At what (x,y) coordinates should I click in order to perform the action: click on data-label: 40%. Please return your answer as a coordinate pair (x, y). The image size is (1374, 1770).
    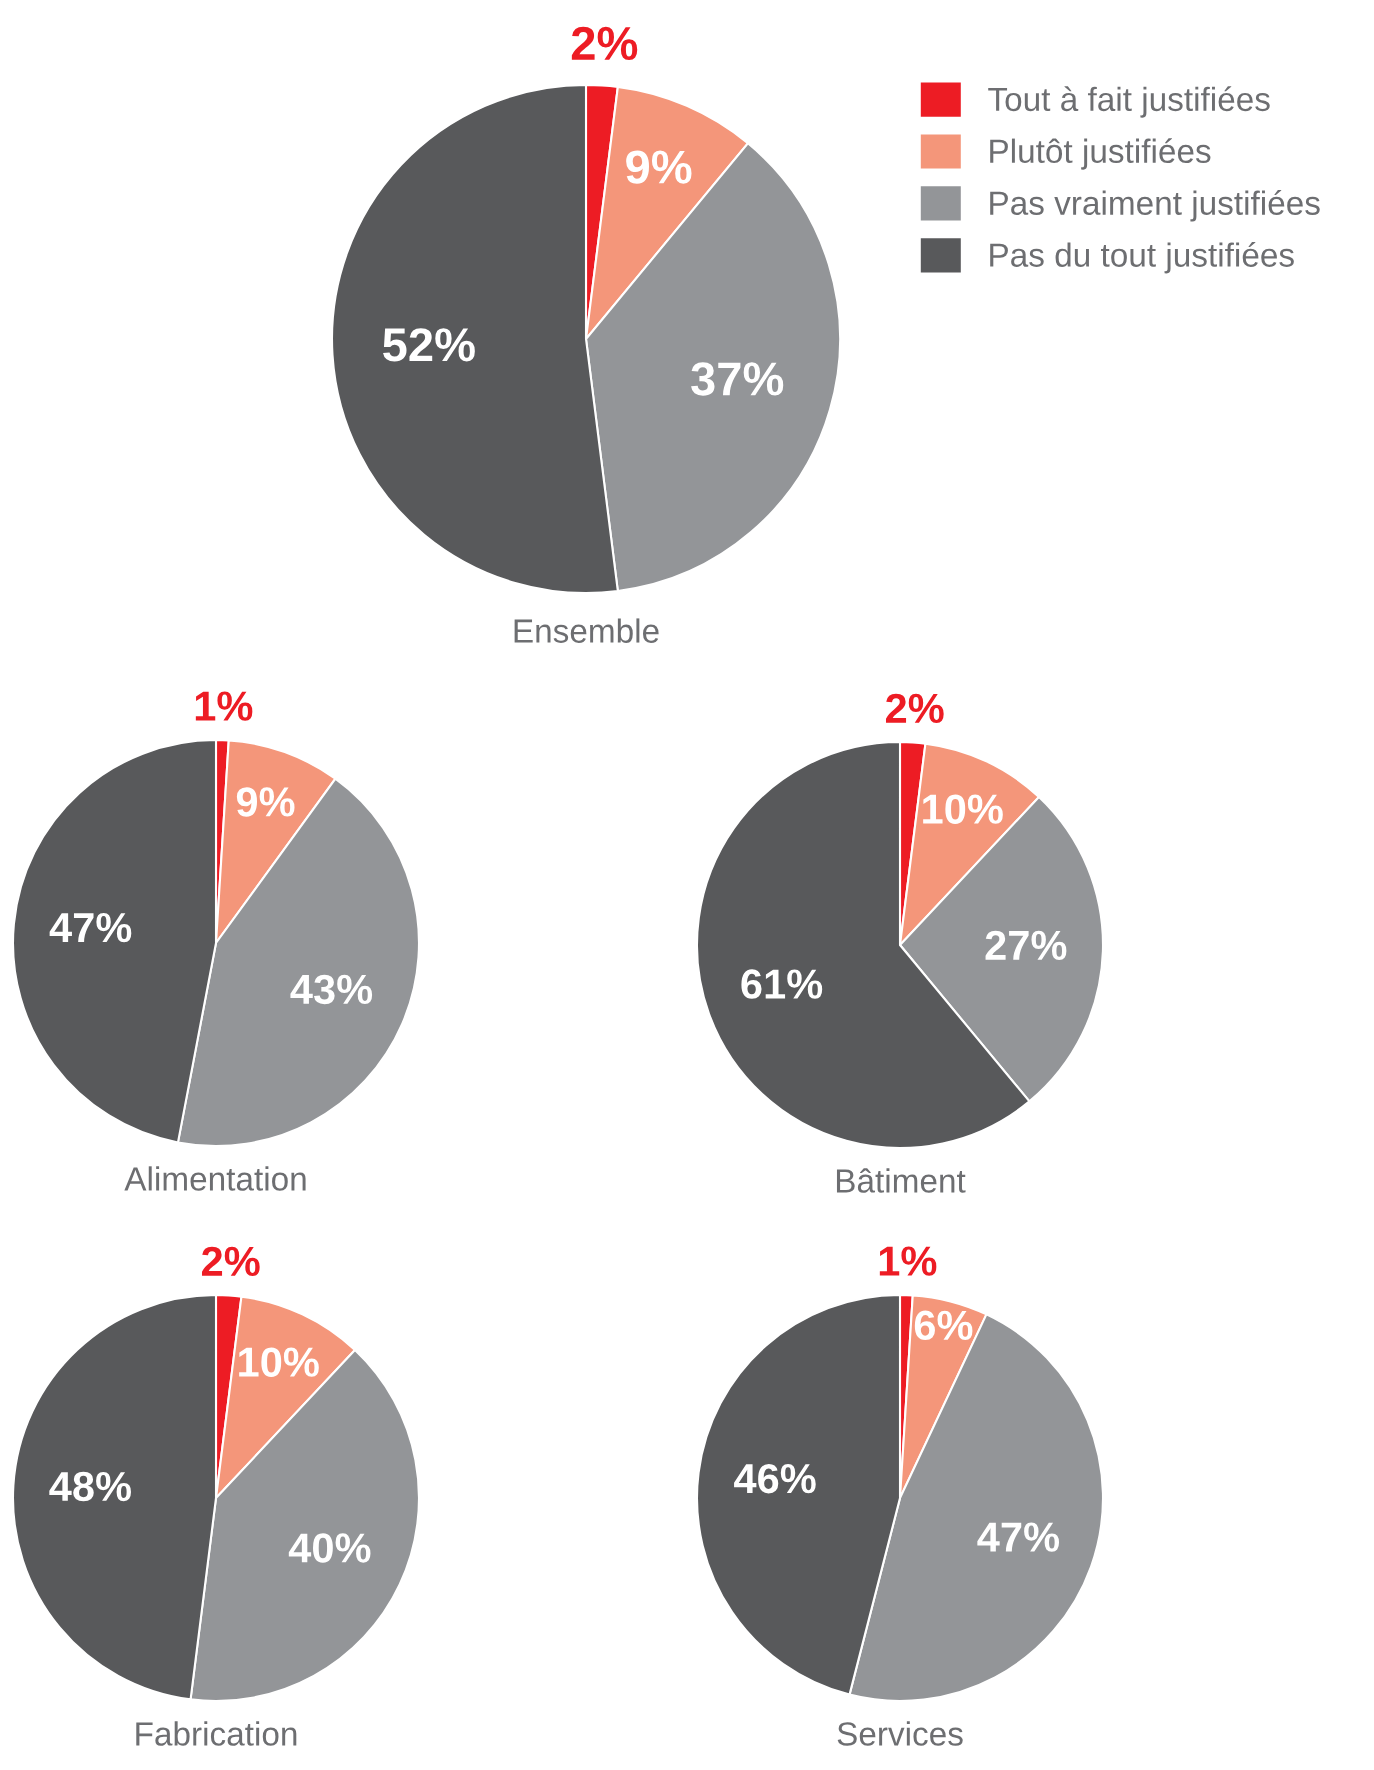
    Looking at the image, I should click on (329, 1548).